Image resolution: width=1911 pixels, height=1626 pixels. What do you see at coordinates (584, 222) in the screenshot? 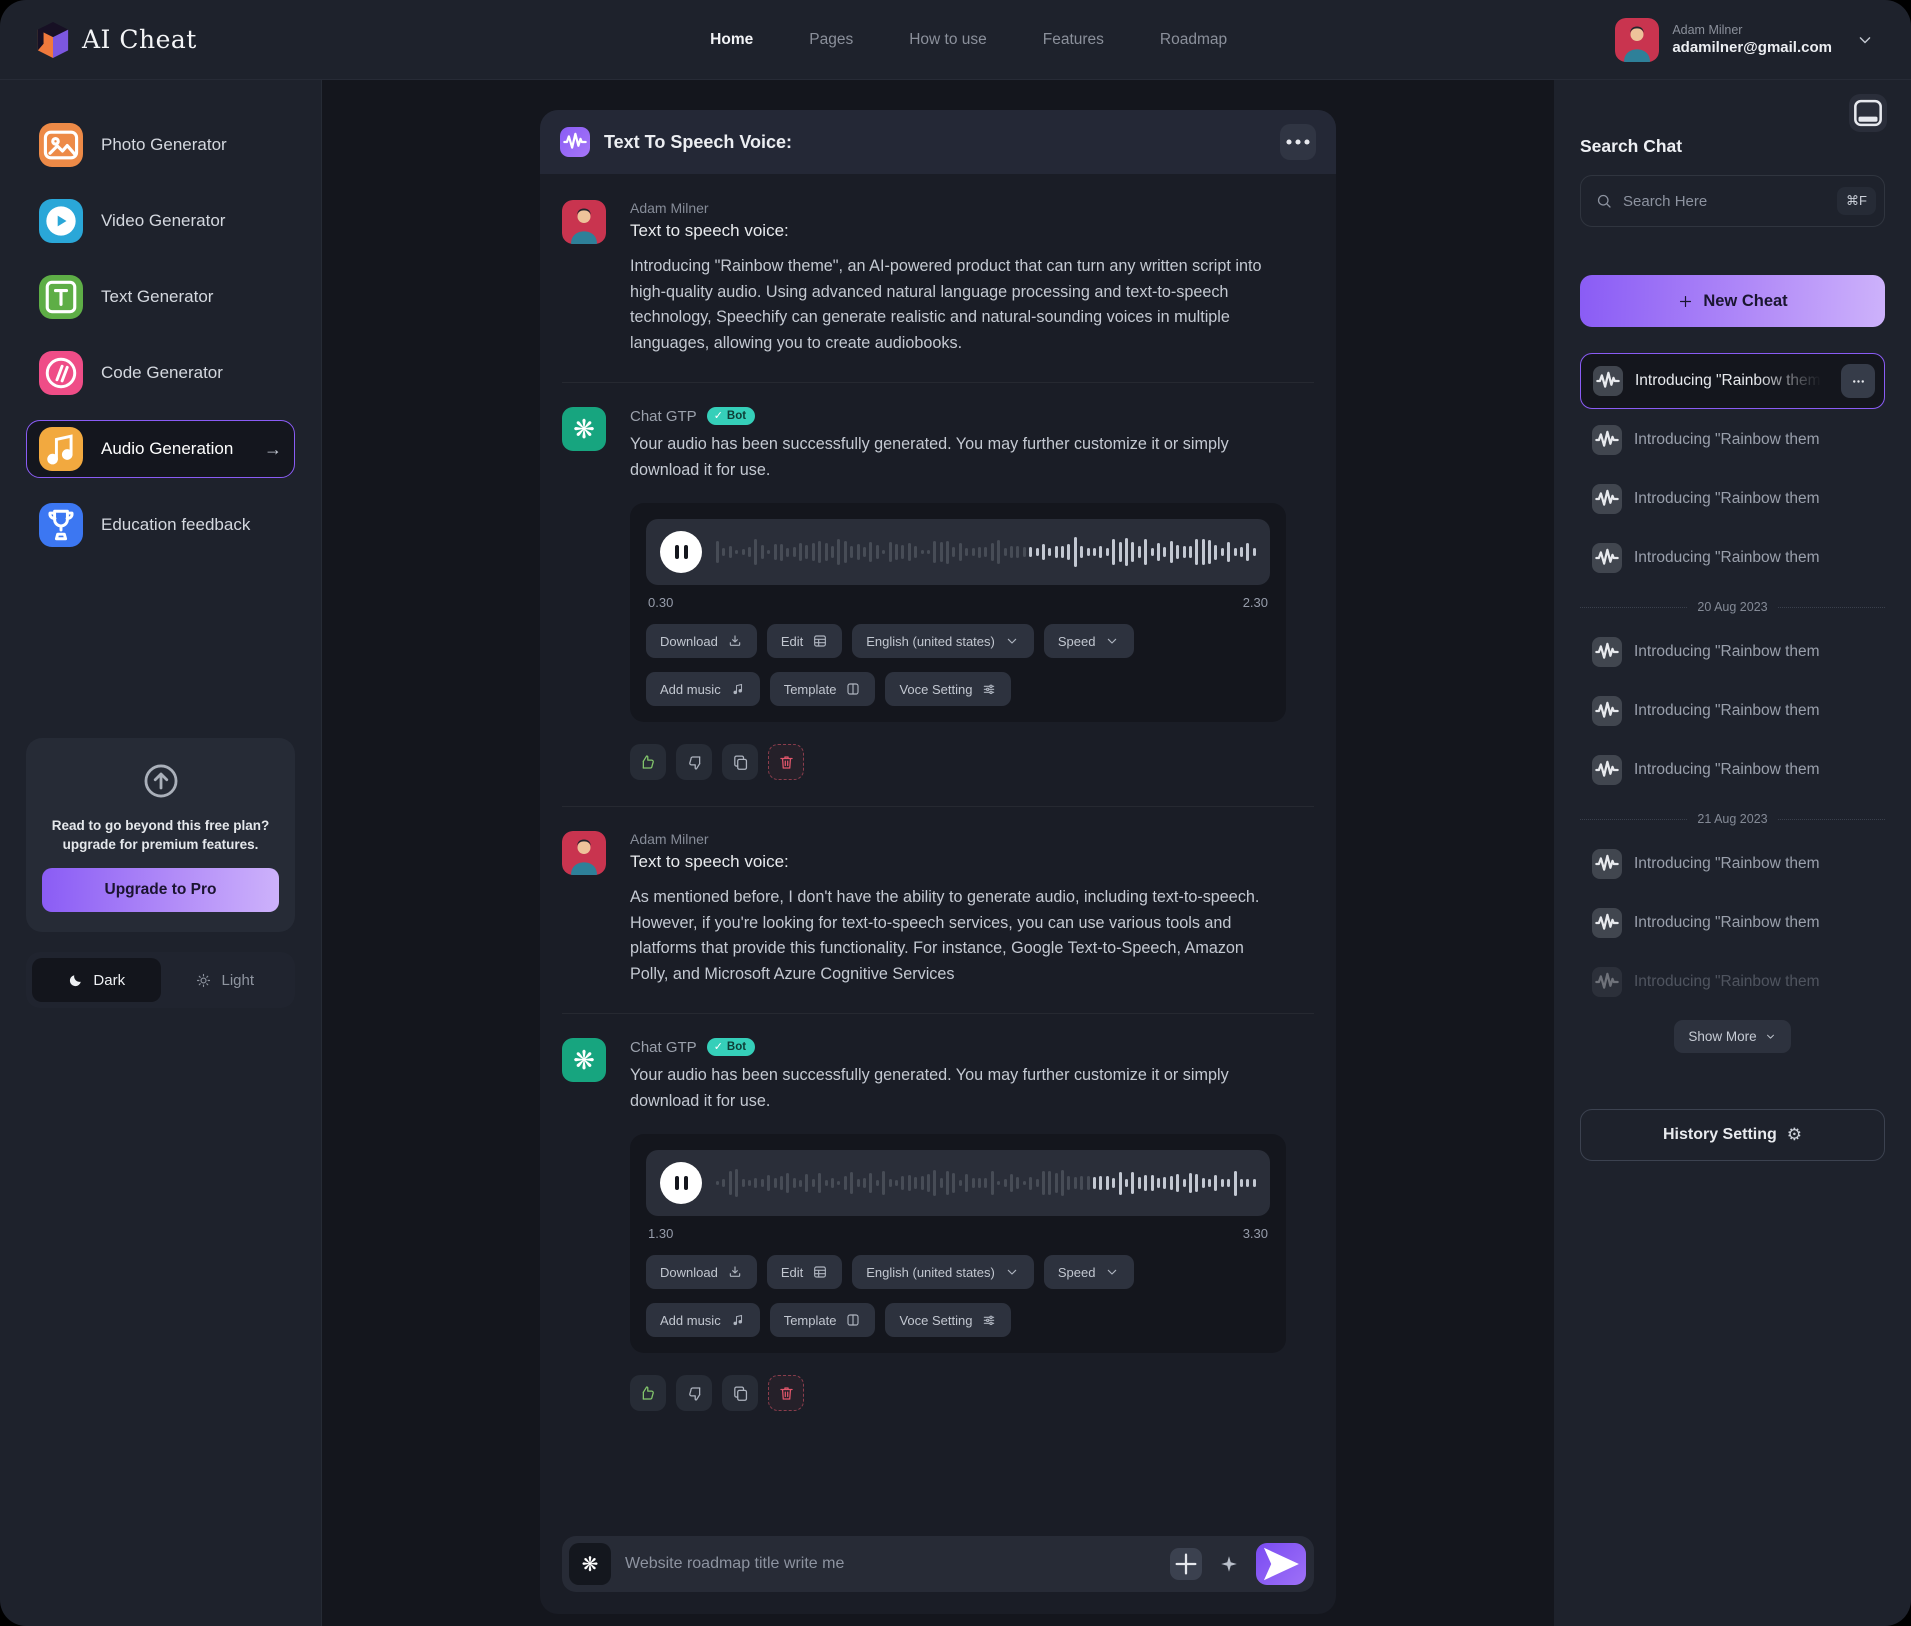
I see `user-avatar` at bounding box center [584, 222].